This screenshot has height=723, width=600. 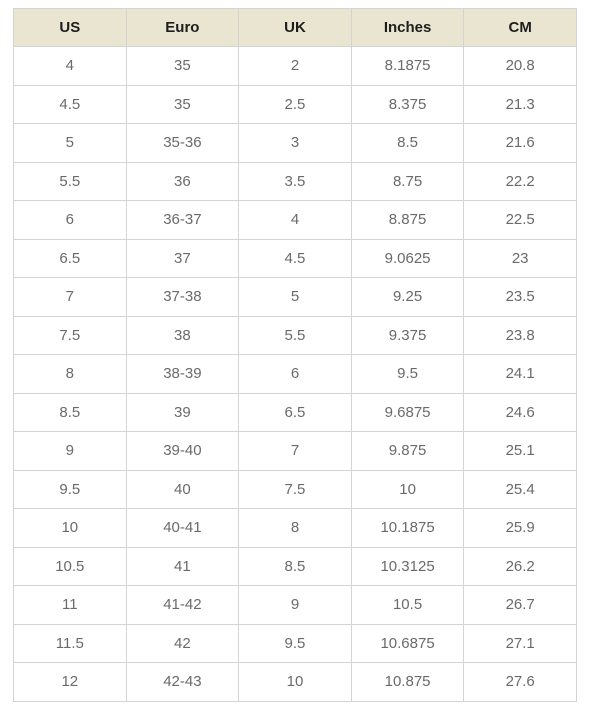 I want to click on table-row: 11 41-42 9 10.5 26.7, so click(x=295, y=605).